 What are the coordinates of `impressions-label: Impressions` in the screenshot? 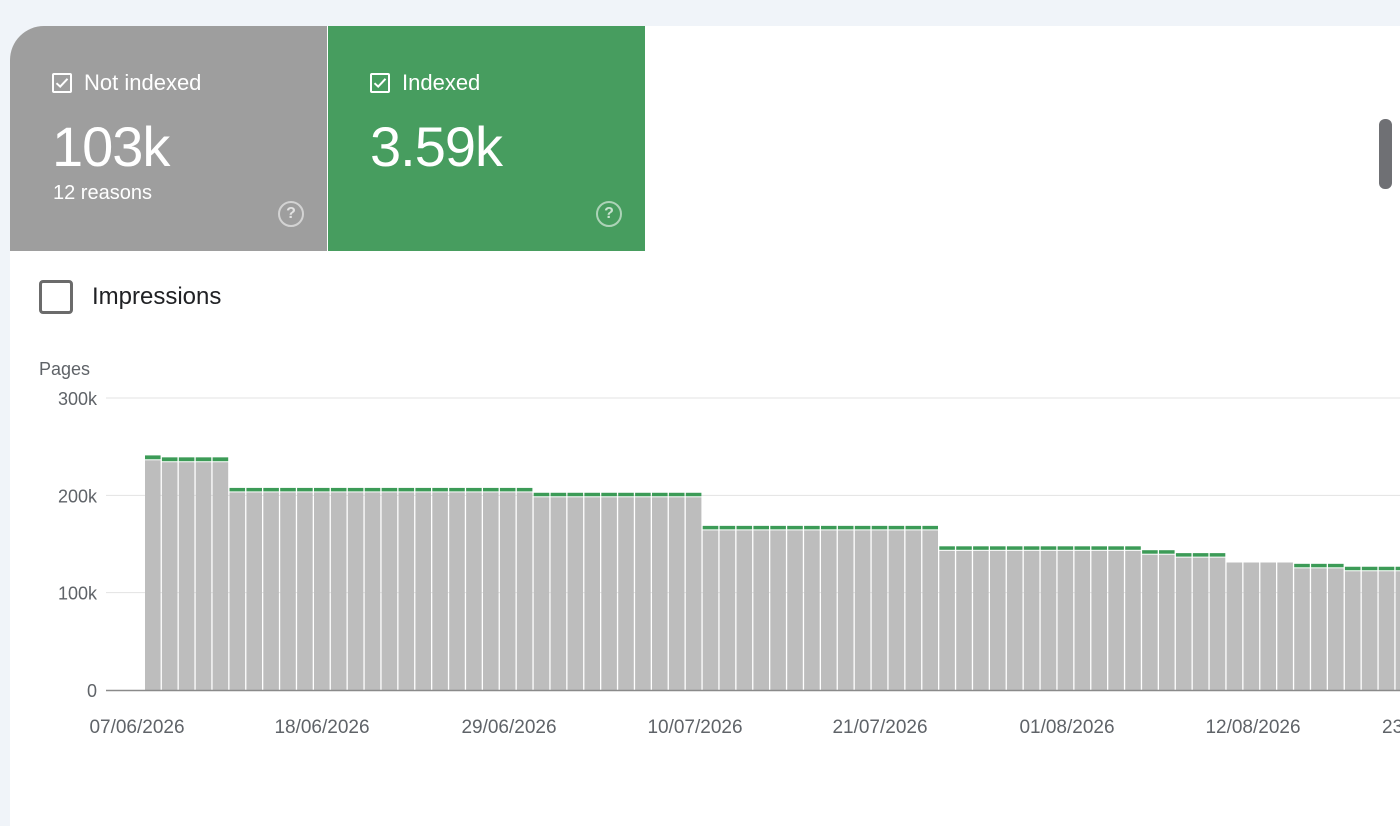 It's located at (157, 296).